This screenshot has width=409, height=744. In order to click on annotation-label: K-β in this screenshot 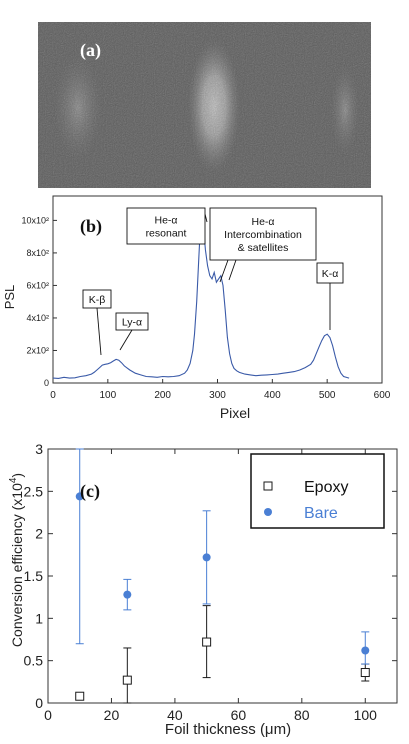, I will do `click(97, 300)`.